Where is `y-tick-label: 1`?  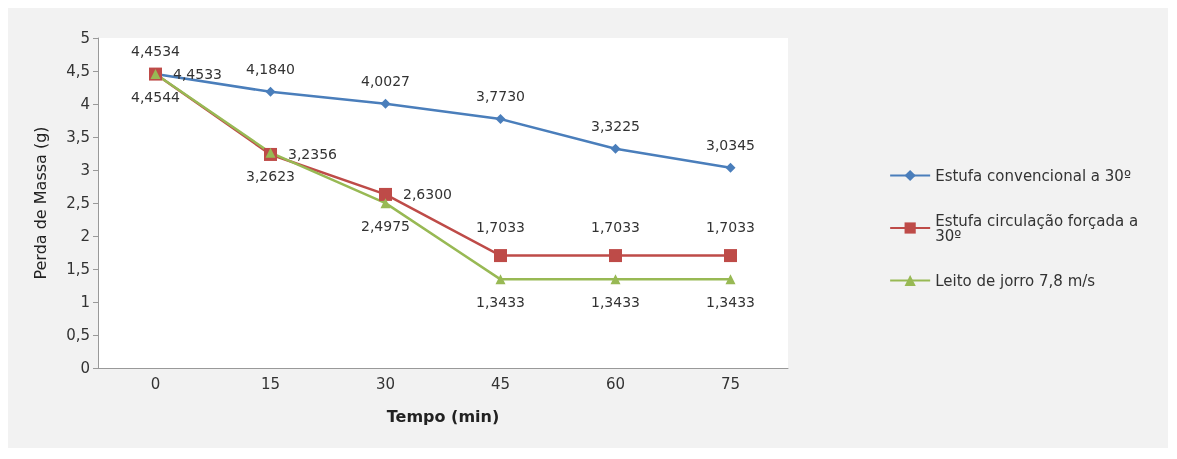 y-tick-label: 1 is located at coordinates (85, 302).